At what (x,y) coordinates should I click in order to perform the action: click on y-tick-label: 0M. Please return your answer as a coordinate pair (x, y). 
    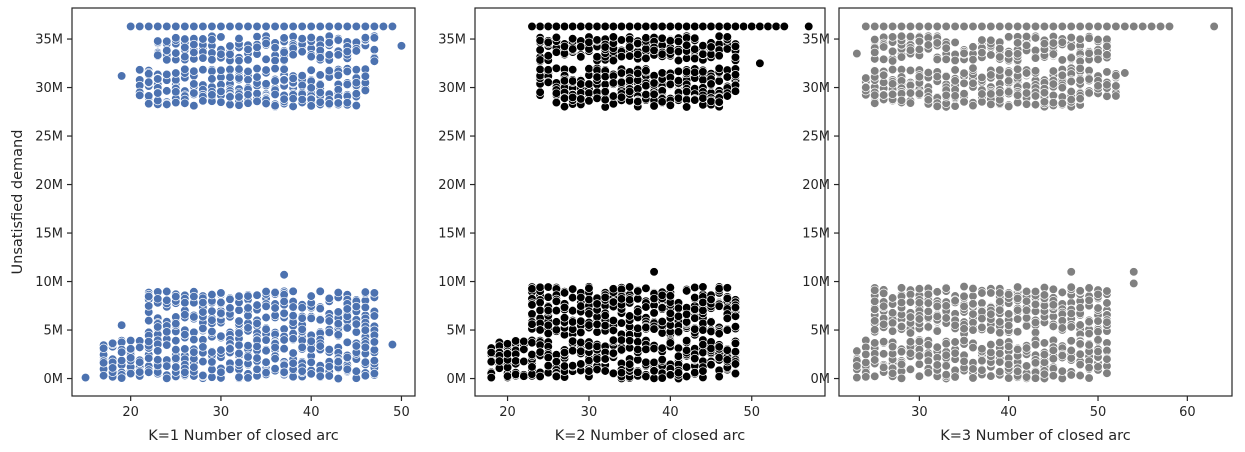
    Looking at the image, I should click on (821, 379).